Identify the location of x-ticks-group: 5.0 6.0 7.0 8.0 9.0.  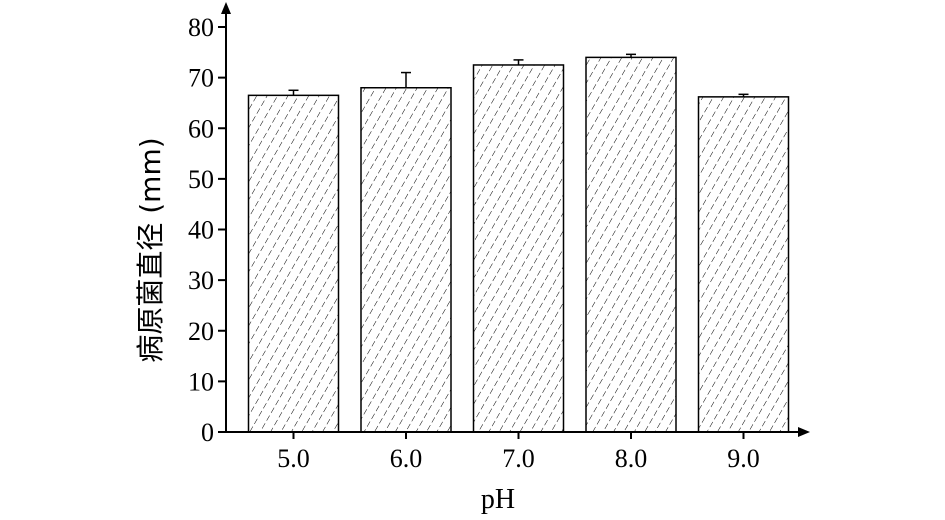
(518, 452).